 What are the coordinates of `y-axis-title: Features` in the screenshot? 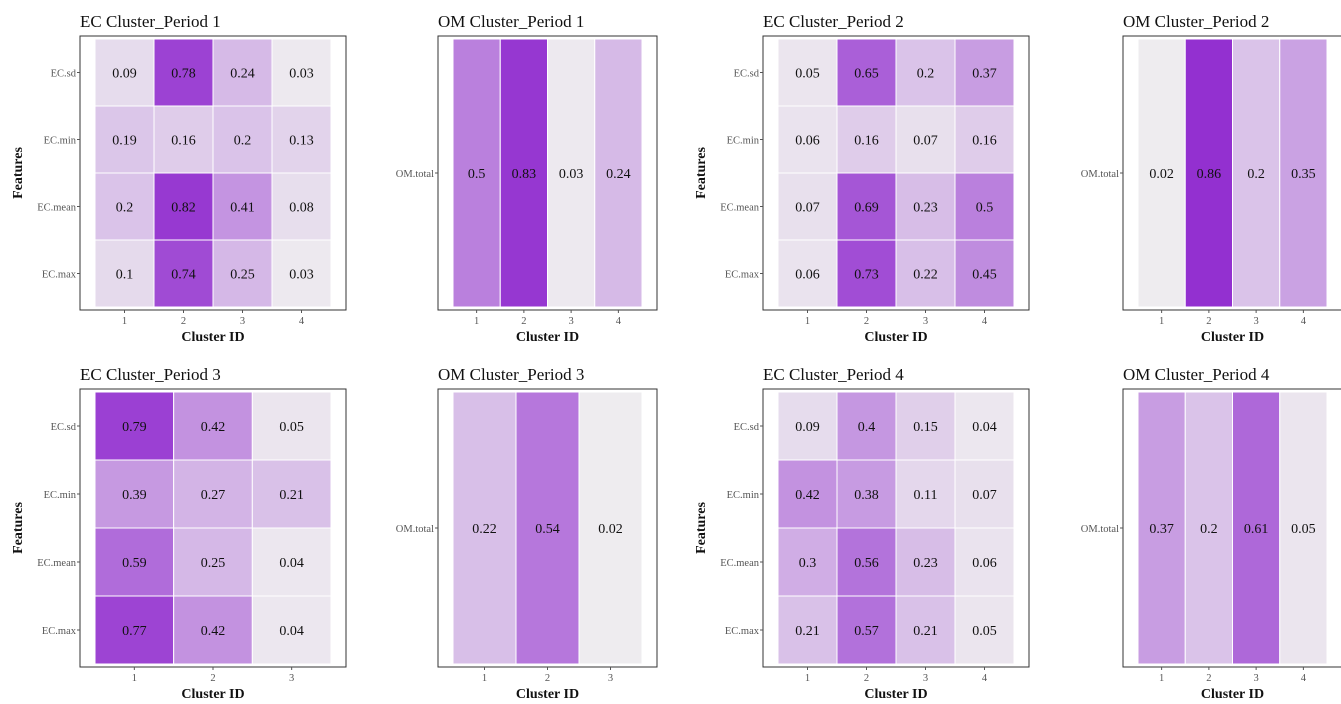 It's located at (701, 173).